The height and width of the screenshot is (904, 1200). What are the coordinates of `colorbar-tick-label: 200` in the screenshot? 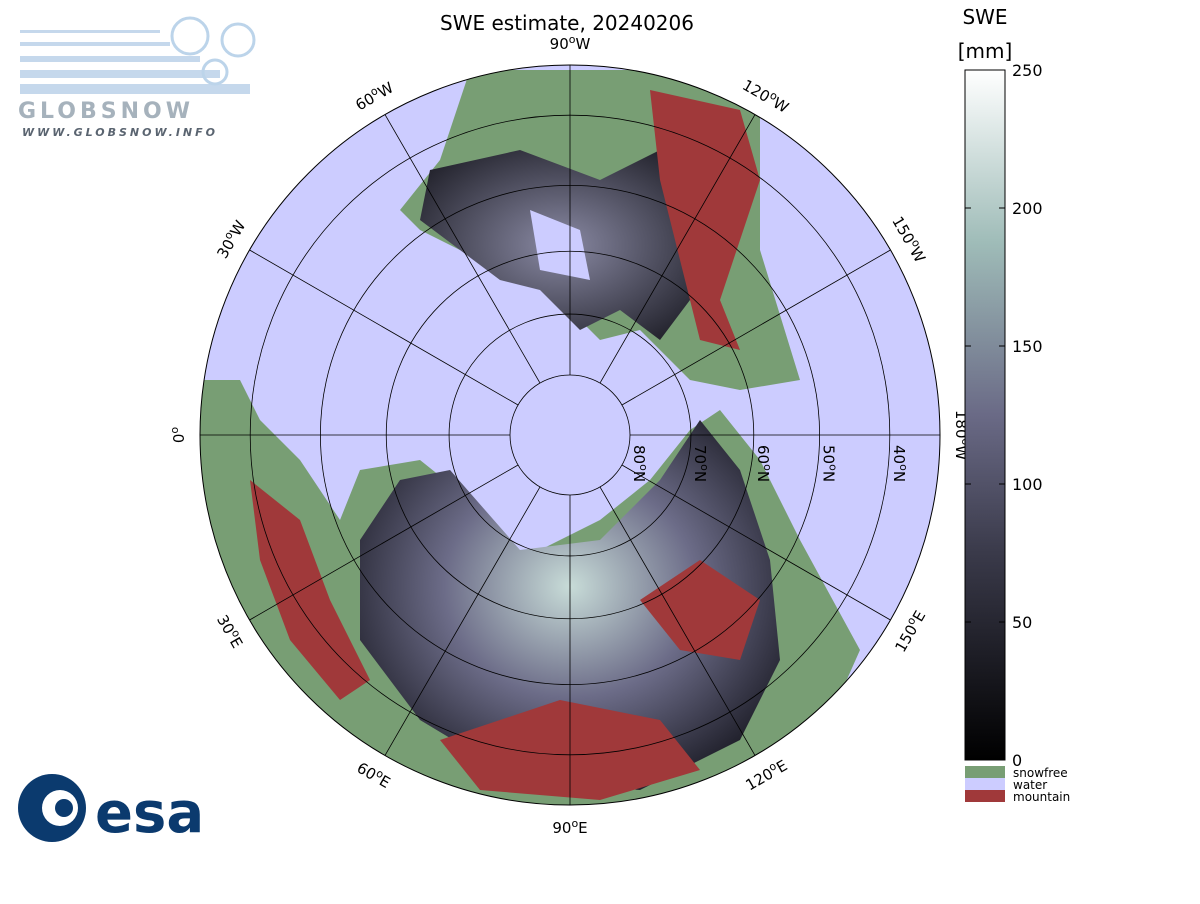 It's located at (1027, 208).